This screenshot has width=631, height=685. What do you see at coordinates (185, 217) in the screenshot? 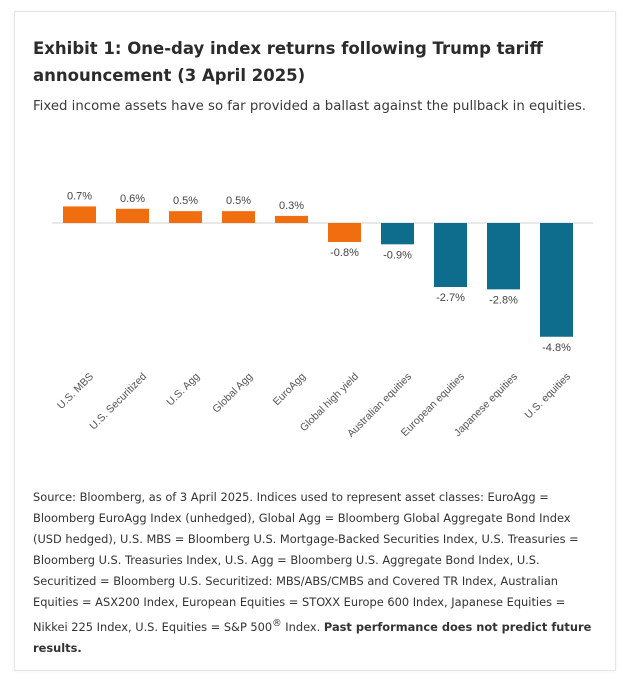
I see `bar-u-s-agg` at bounding box center [185, 217].